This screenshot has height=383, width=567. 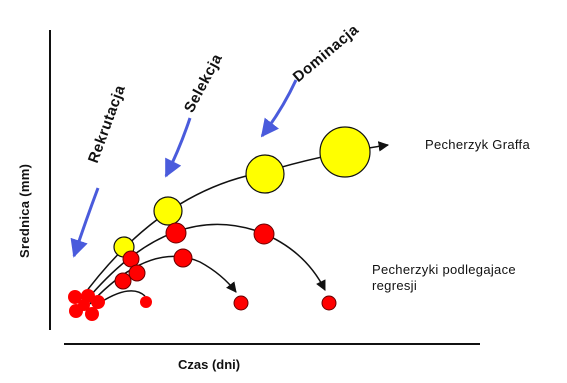 What do you see at coordinates (85, 222) in the screenshot?
I see `rekrutacja-arrow` at bounding box center [85, 222].